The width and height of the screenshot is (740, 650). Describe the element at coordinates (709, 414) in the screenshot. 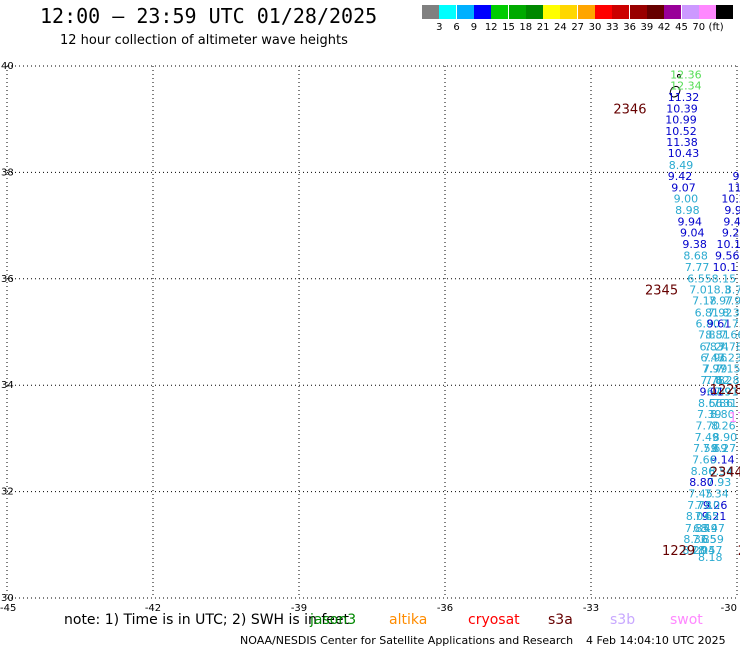

I see `wave-height-value: 7.39` at that location.